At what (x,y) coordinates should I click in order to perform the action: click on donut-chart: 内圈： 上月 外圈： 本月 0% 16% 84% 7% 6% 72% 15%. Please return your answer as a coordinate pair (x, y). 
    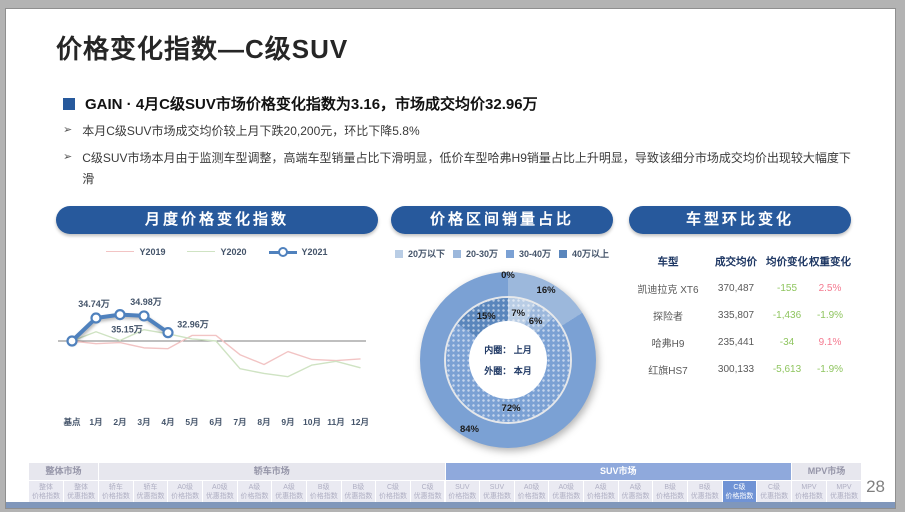
    Looking at the image, I should click on (508, 359).